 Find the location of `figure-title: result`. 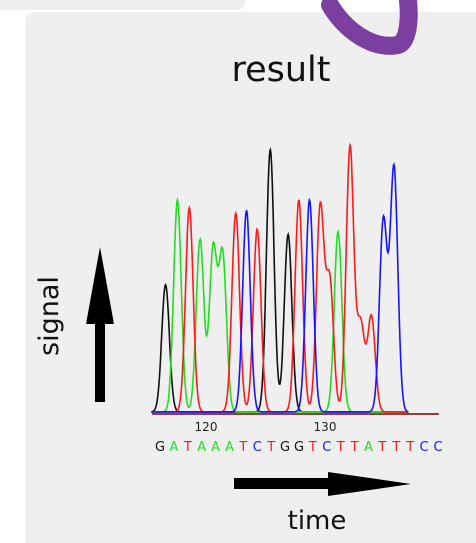

figure-title: result is located at coordinates (280, 70).